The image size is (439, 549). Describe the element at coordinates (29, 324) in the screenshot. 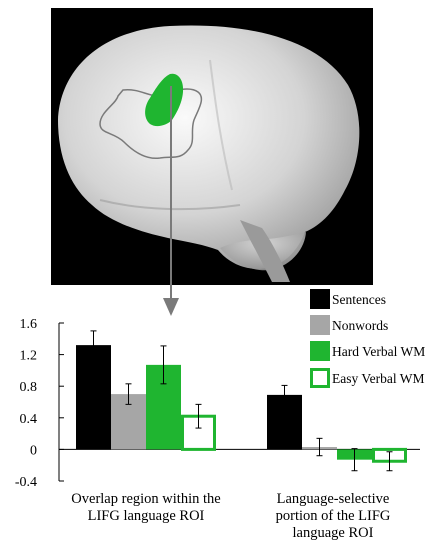

I see `y-tick-label: 1.6` at that location.